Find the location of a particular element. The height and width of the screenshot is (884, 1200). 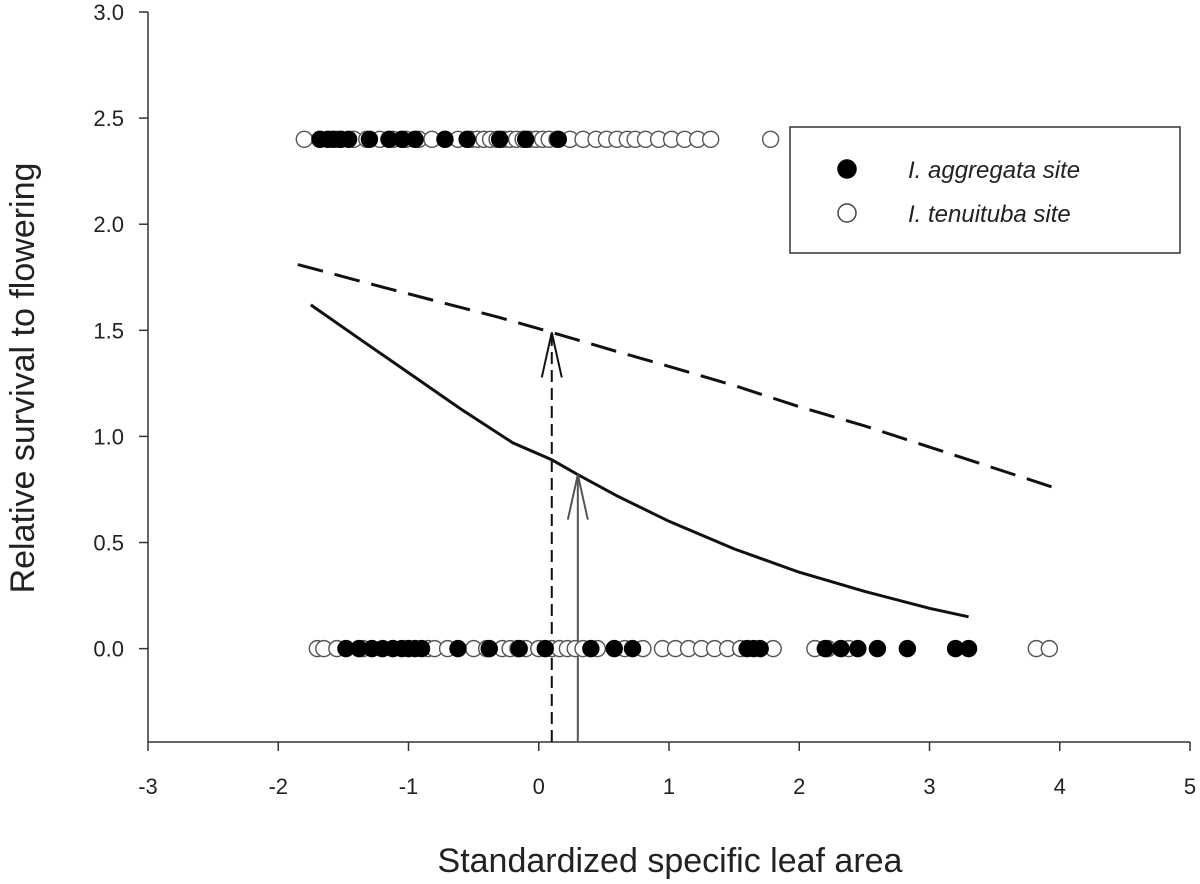

legend-marker-tenuituba is located at coordinates (847, 213).